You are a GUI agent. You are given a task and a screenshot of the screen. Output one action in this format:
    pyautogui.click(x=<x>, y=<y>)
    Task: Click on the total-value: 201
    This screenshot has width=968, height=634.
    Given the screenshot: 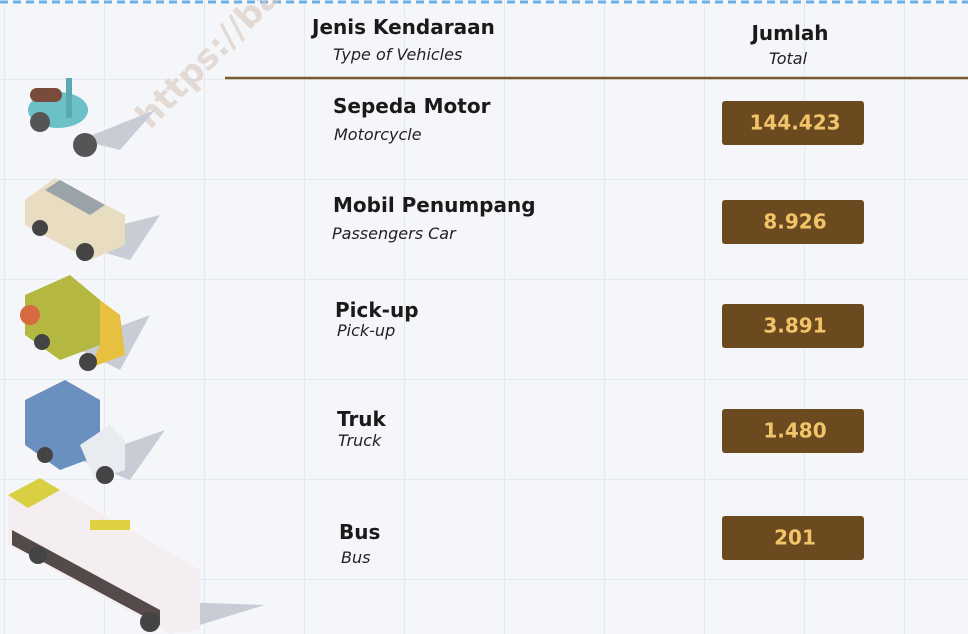 What is the action you would take?
    pyautogui.click(x=795, y=538)
    